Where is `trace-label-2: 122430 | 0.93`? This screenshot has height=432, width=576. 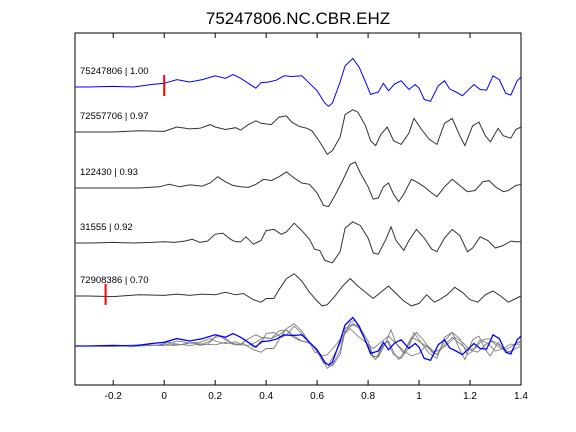
trace-label-2: 122430 | 0.93 is located at coordinates (109, 172).